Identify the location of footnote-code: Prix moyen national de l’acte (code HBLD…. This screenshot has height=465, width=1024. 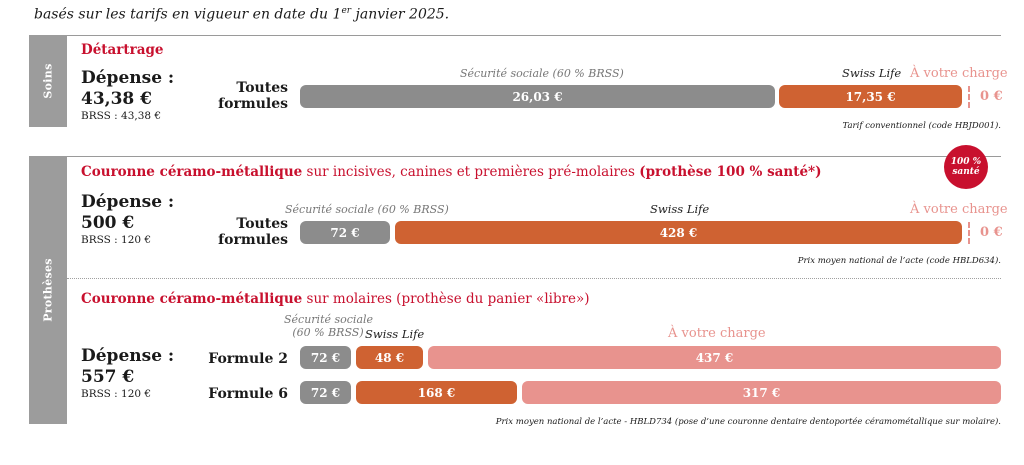
(899, 261).